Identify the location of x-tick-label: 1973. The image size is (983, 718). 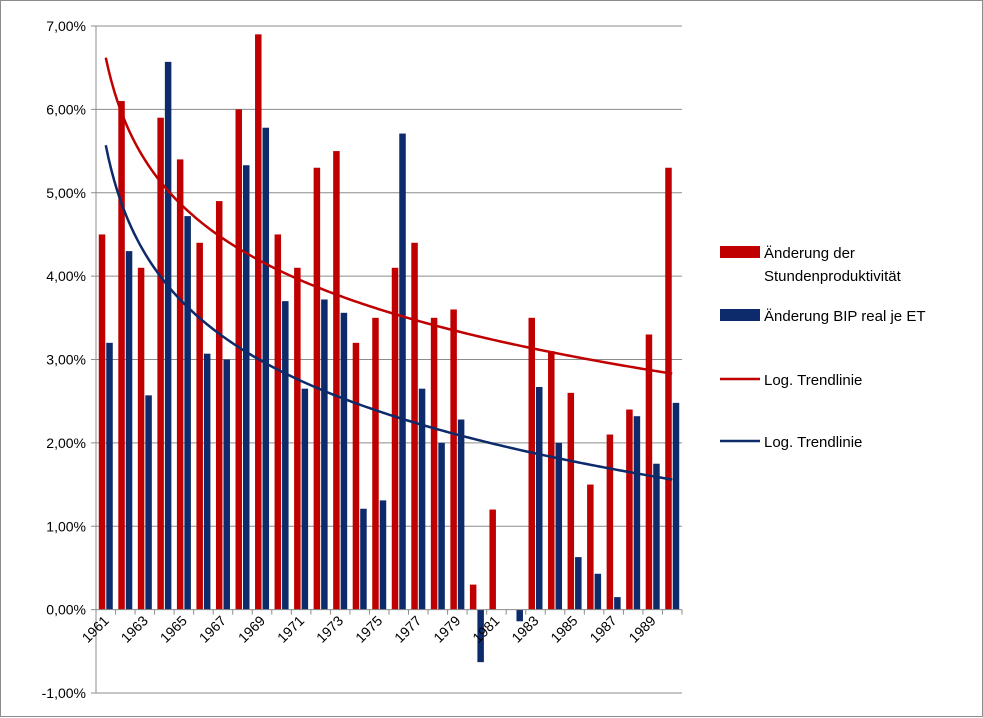
(329, 628).